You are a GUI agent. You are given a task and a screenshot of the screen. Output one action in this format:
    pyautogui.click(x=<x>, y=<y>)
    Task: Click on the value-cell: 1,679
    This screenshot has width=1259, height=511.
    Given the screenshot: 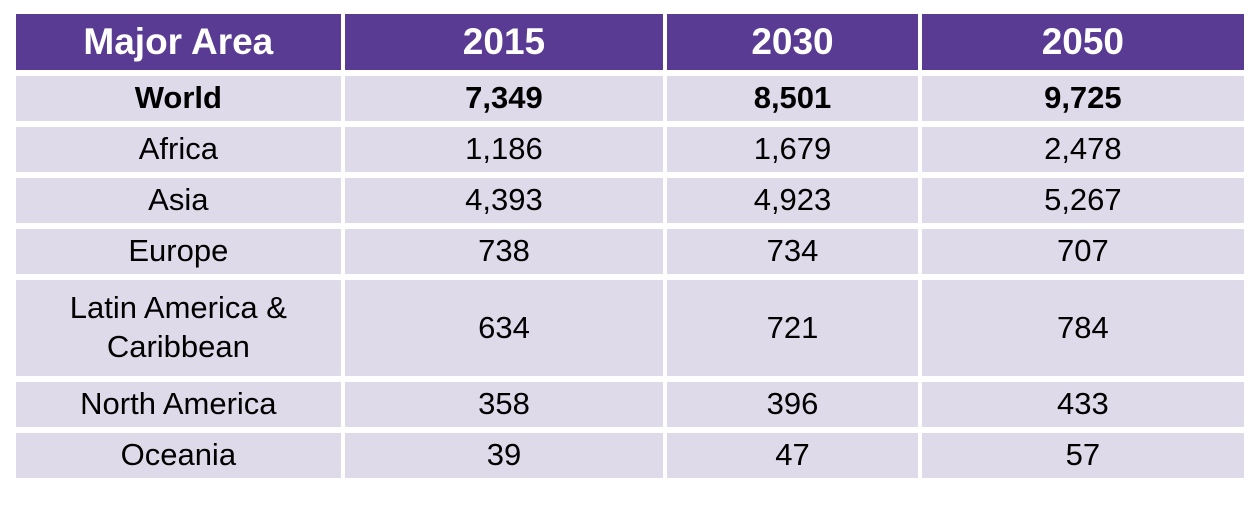 What is the action you would take?
    pyautogui.click(x=792, y=149)
    